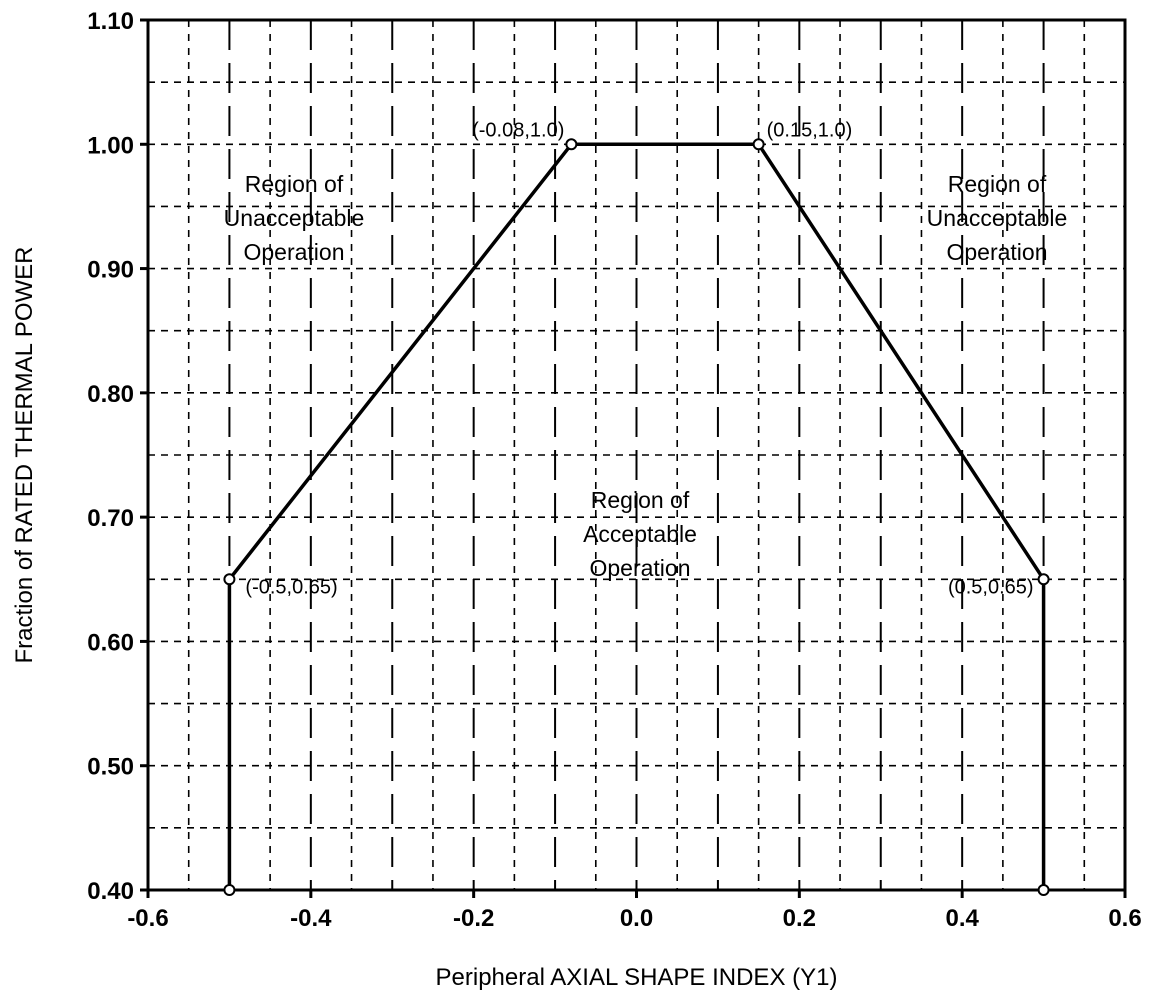 The image size is (1151, 1000). I want to click on point-label: (-0.5,0.65), so click(291, 587).